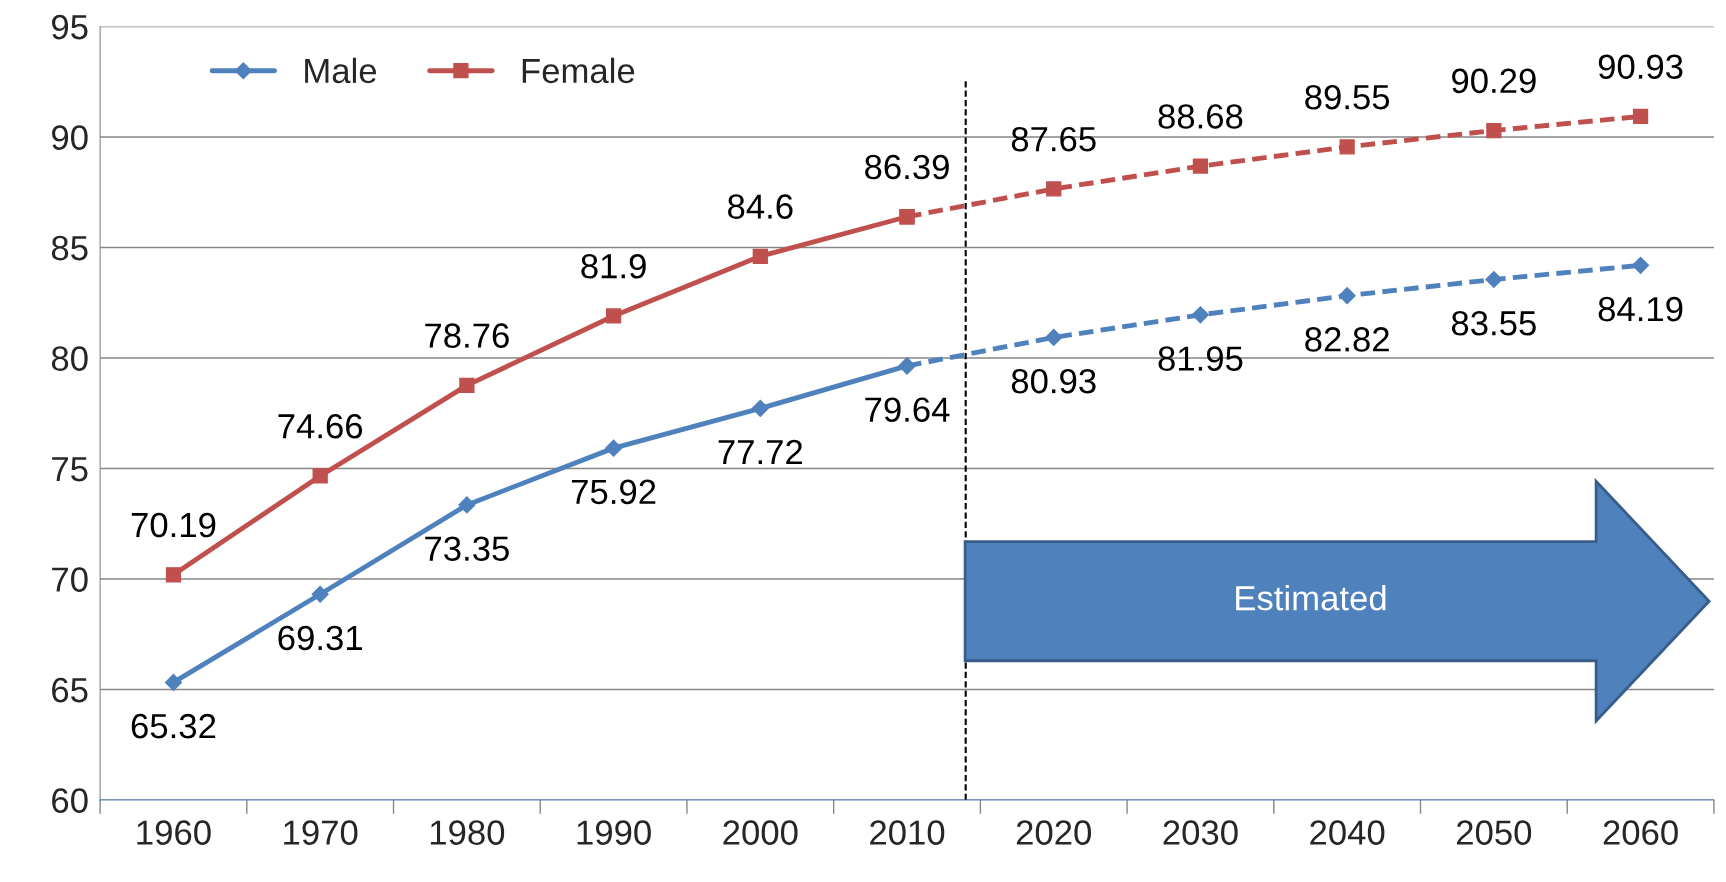 This screenshot has height=882, width=1726. Describe the element at coordinates (467, 832) in the screenshot. I see `x-tick-label: 1980` at that location.